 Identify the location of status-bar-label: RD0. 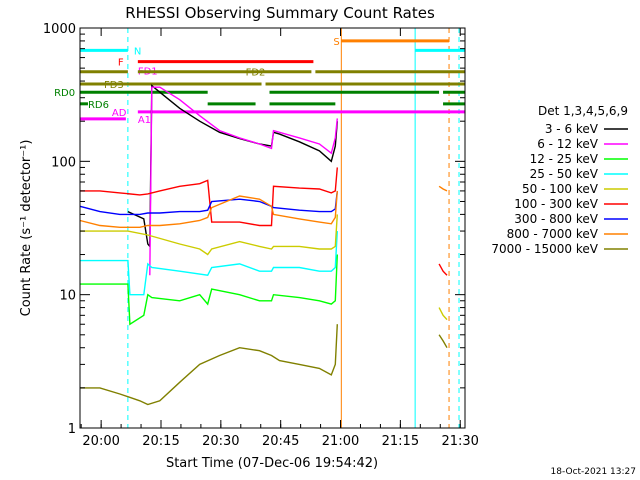
(64, 93).